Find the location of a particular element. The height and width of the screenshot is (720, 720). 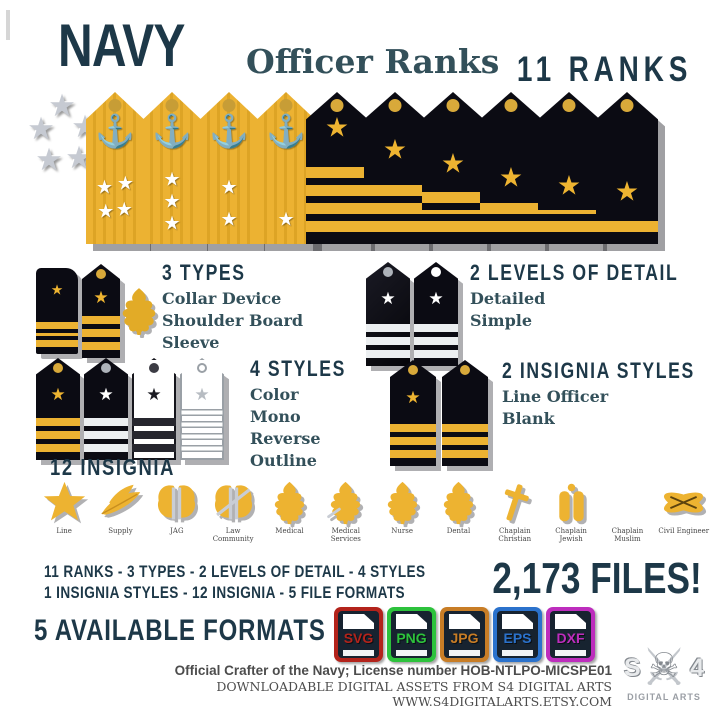

types-heading: 3 TYPES is located at coordinates (204, 272).